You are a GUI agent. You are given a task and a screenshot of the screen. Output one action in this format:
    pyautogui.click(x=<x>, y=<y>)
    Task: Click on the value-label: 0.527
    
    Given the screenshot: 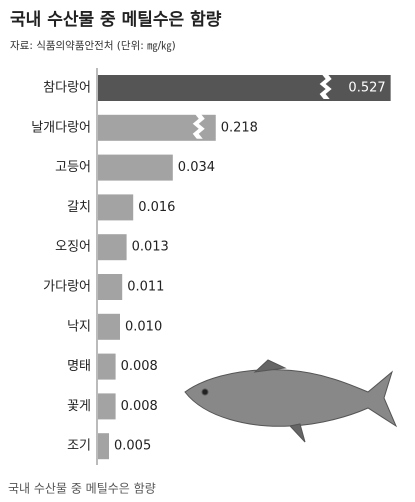 What is the action you would take?
    pyautogui.click(x=366, y=88)
    